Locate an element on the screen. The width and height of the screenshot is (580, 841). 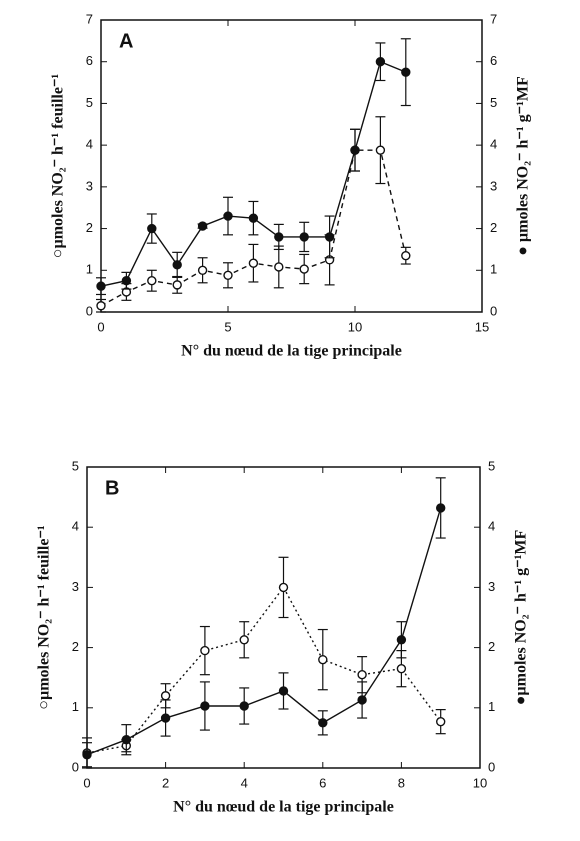
panel-label: A is located at coordinates (126, 41).